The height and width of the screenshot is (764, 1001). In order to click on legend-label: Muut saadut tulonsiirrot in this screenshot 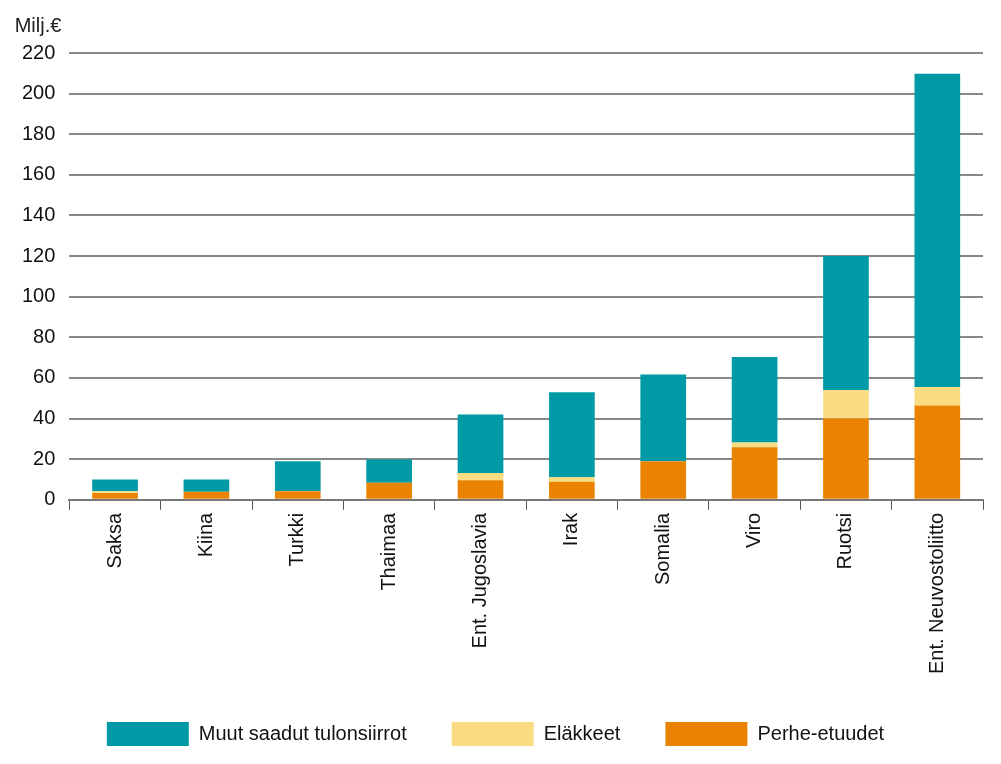, I will do `click(303, 732)`.